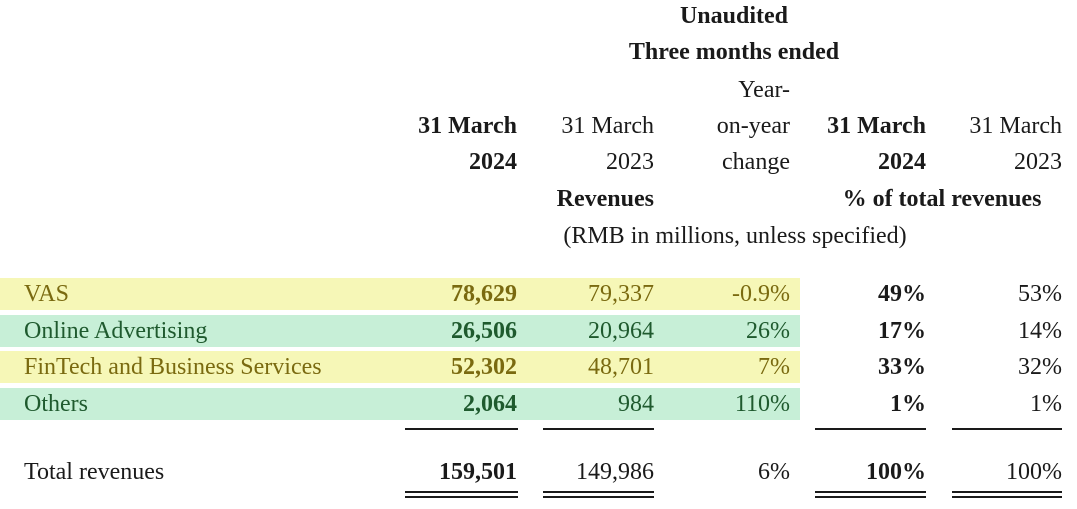 This screenshot has height=509, width=1077. Describe the element at coordinates (493, 162) in the screenshot. I see `col-2024-line2: 2024` at that location.